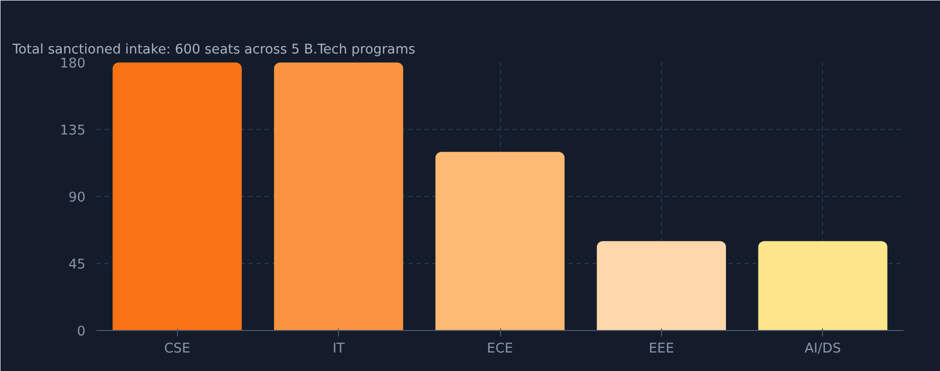 The height and width of the screenshot is (371, 940). What do you see at coordinates (661, 349) in the screenshot?
I see `x-tick-label: EEE` at bounding box center [661, 349].